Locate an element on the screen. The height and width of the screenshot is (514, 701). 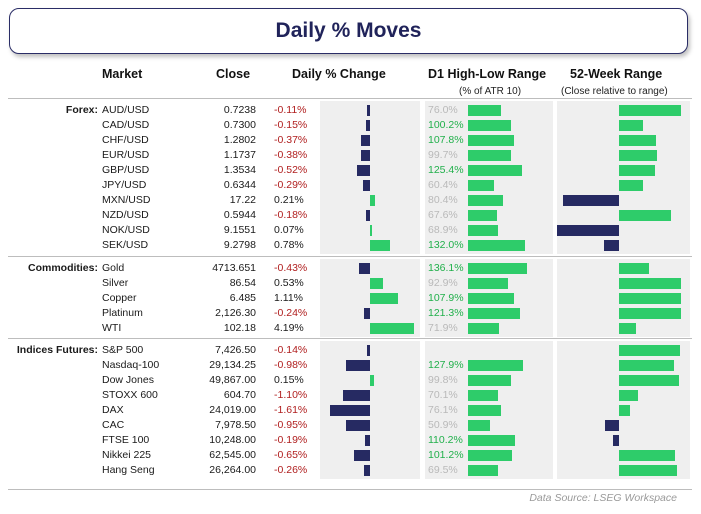
change-value: 0.78% is located at coordinates (289, 245).